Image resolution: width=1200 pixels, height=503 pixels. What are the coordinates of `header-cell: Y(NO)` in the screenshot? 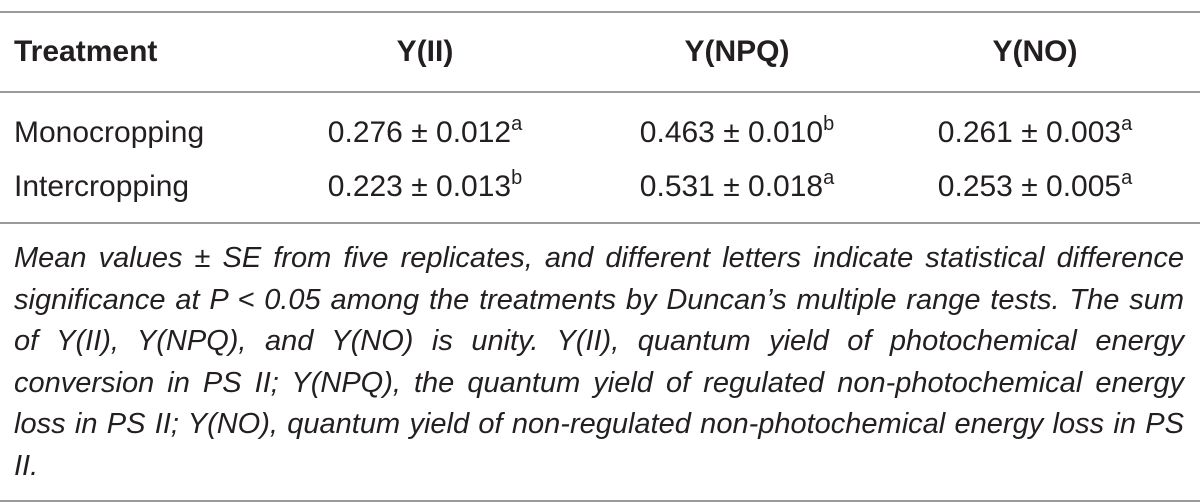 It's located at (1035, 51).